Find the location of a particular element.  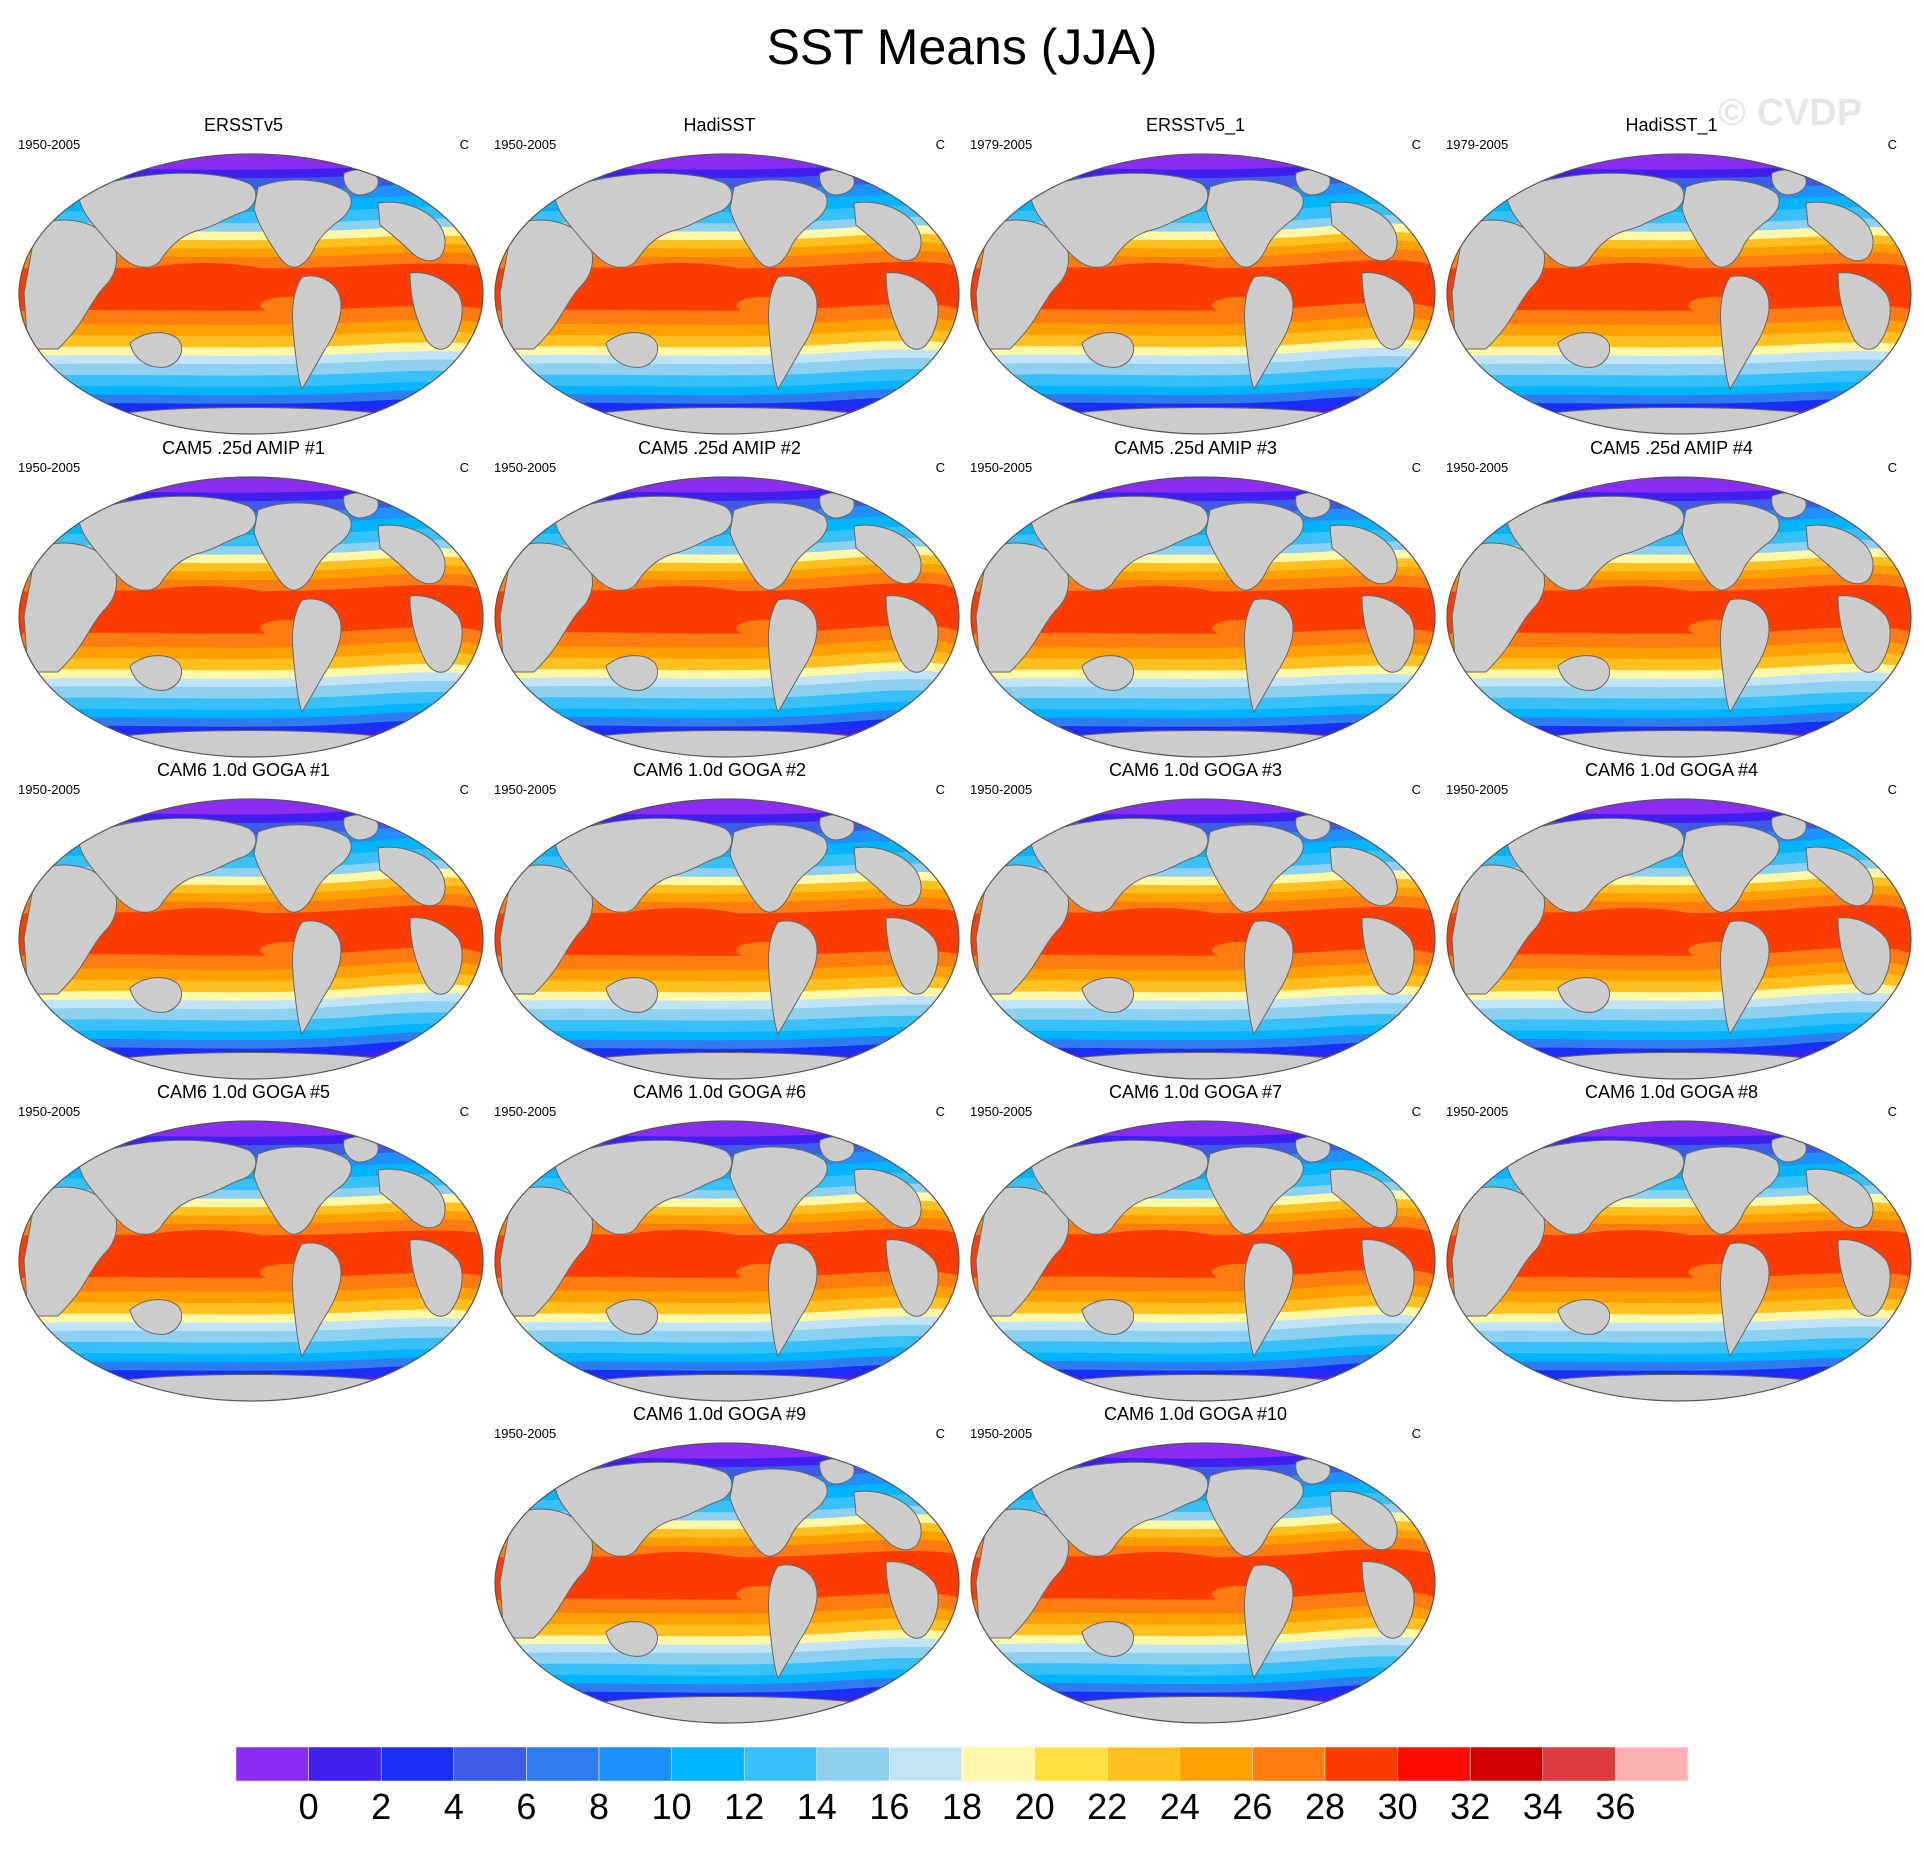

map-panel: CAM6 1.0d GOGA #2 1950-2005 C is located at coordinates (721, 920).